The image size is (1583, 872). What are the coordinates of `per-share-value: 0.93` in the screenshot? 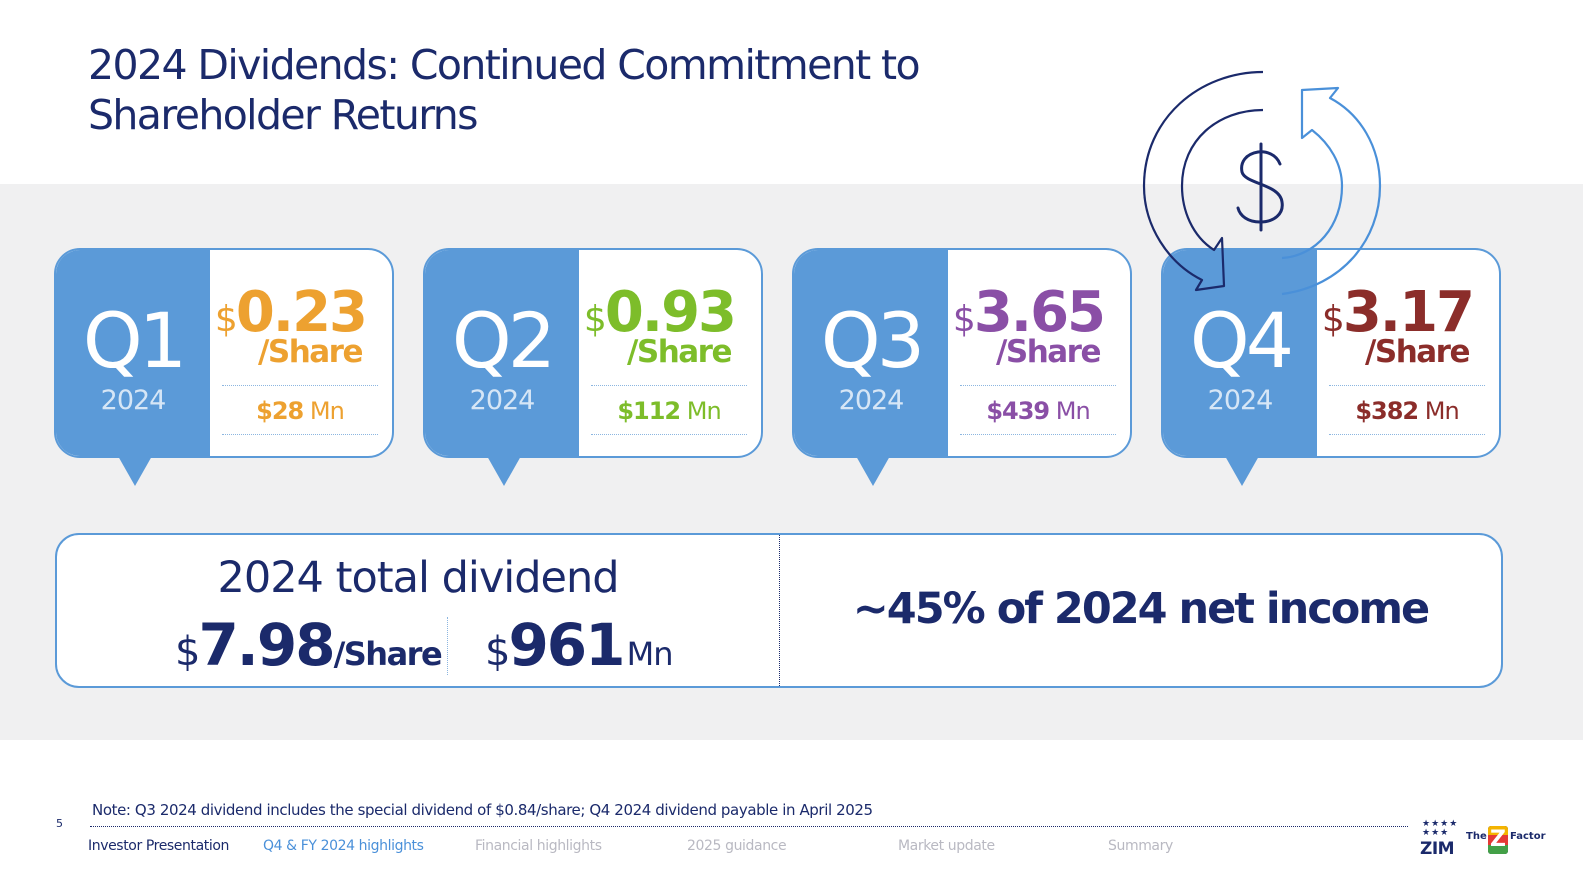 It's located at (670, 312).